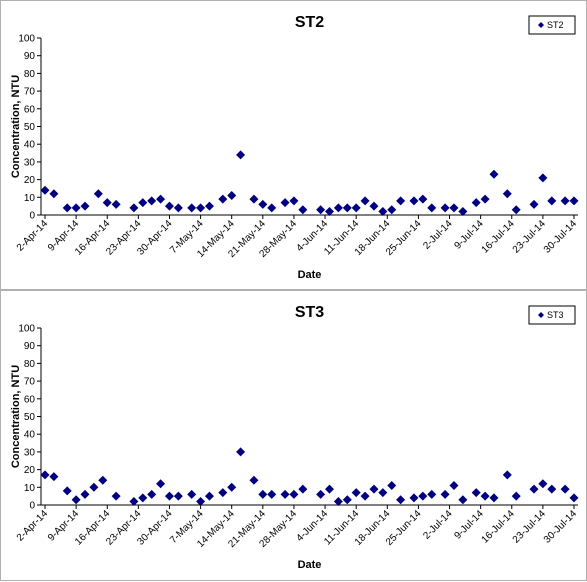 This screenshot has width=587, height=582. Describe the element at coordinates (30, 452) in the screenshot. I see `y-tick-label: 30` at that location.